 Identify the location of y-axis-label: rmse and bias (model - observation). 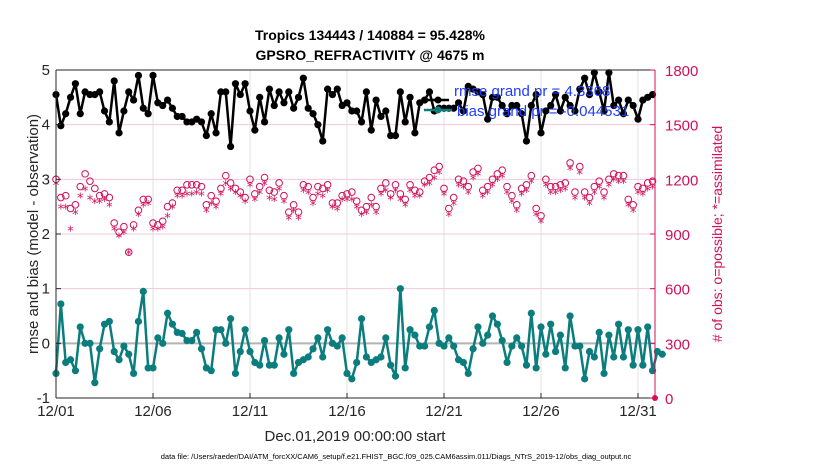
(33, 234).